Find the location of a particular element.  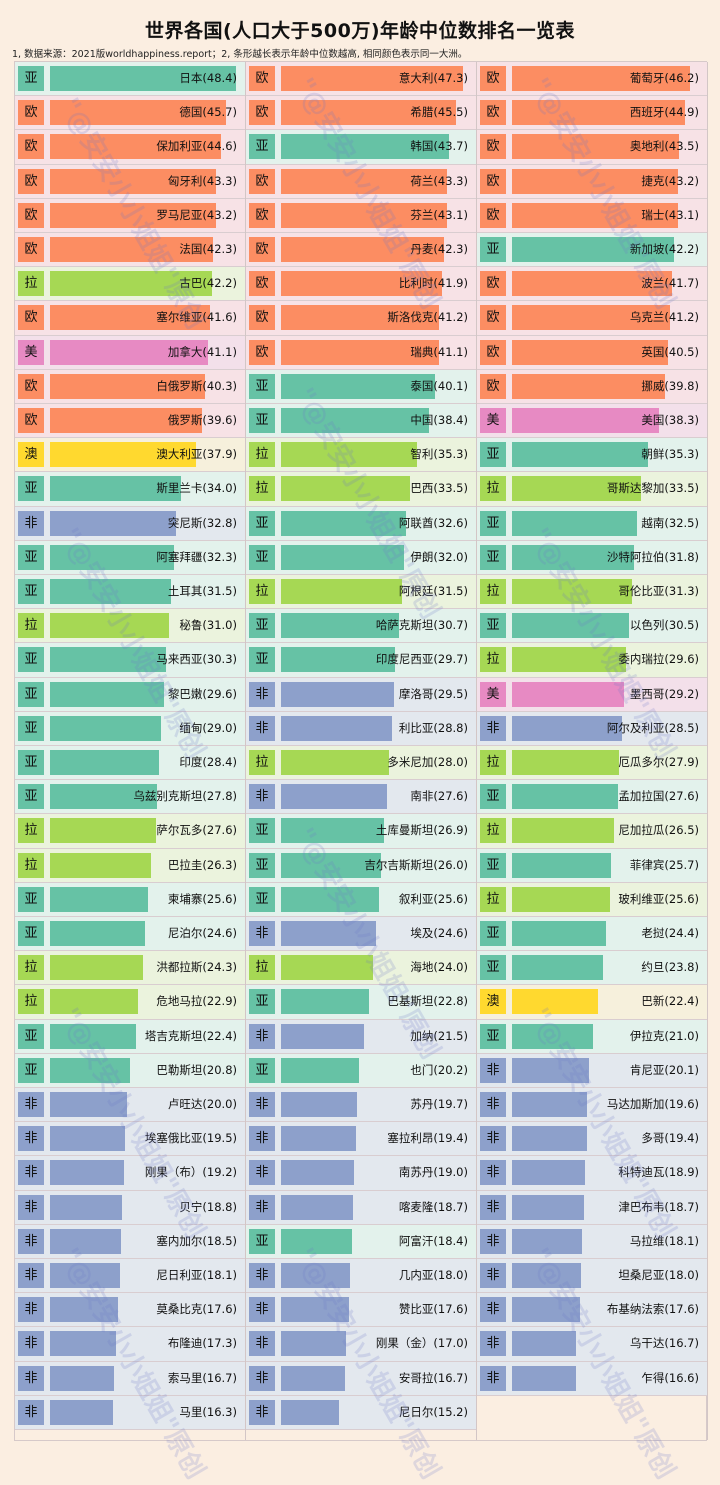

bar-label: 澳大利亚(37.9) is located at coordinates (196, 454).